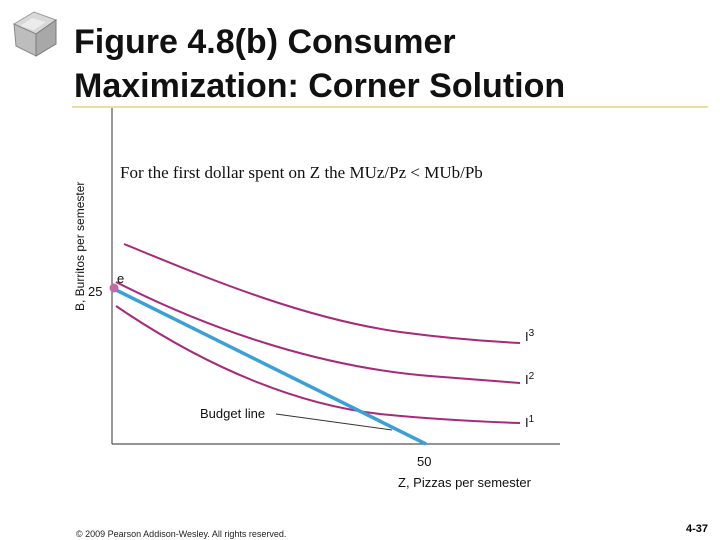 The image size is (720, 540). I want to click on title-underline, so click(390, 107).